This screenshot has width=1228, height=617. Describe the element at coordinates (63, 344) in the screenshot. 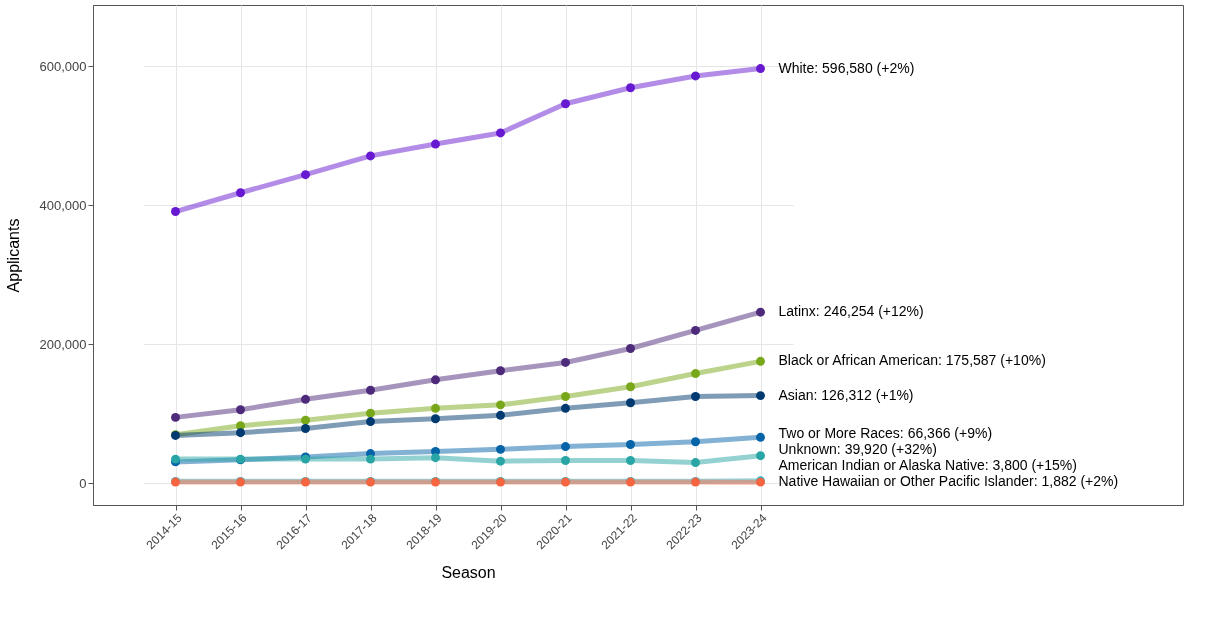

I see `y-tick-label: 200,000` at that location.